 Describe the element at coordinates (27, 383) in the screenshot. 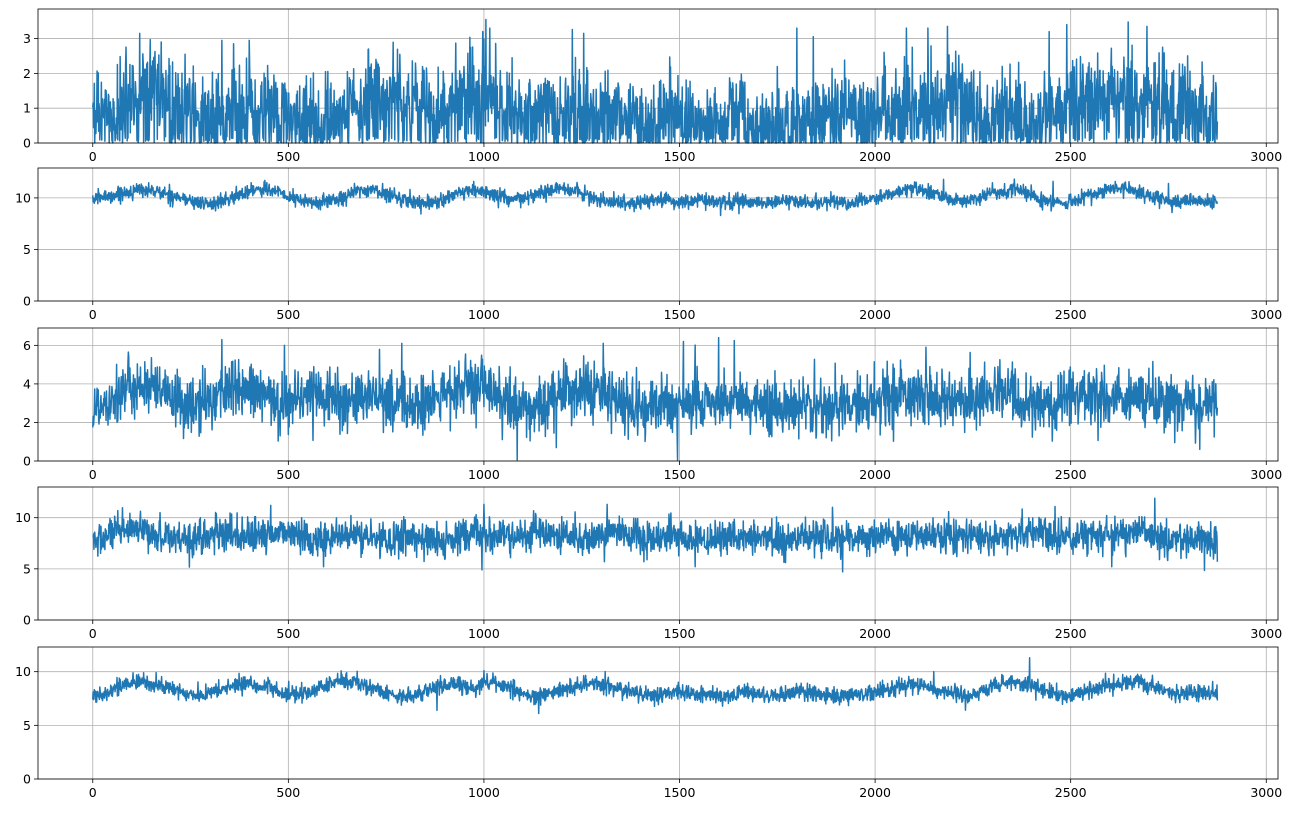

I see `y-tick-label: 4` at that location.